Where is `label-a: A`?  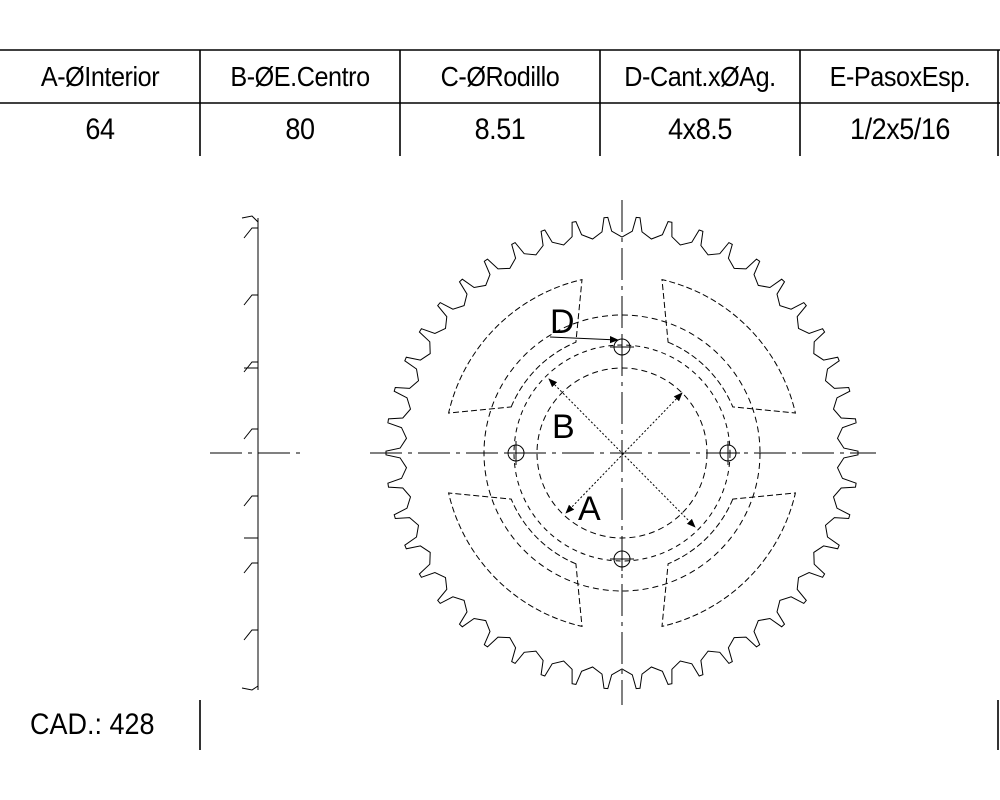
label-a: A is located at coordinates (589, 509).